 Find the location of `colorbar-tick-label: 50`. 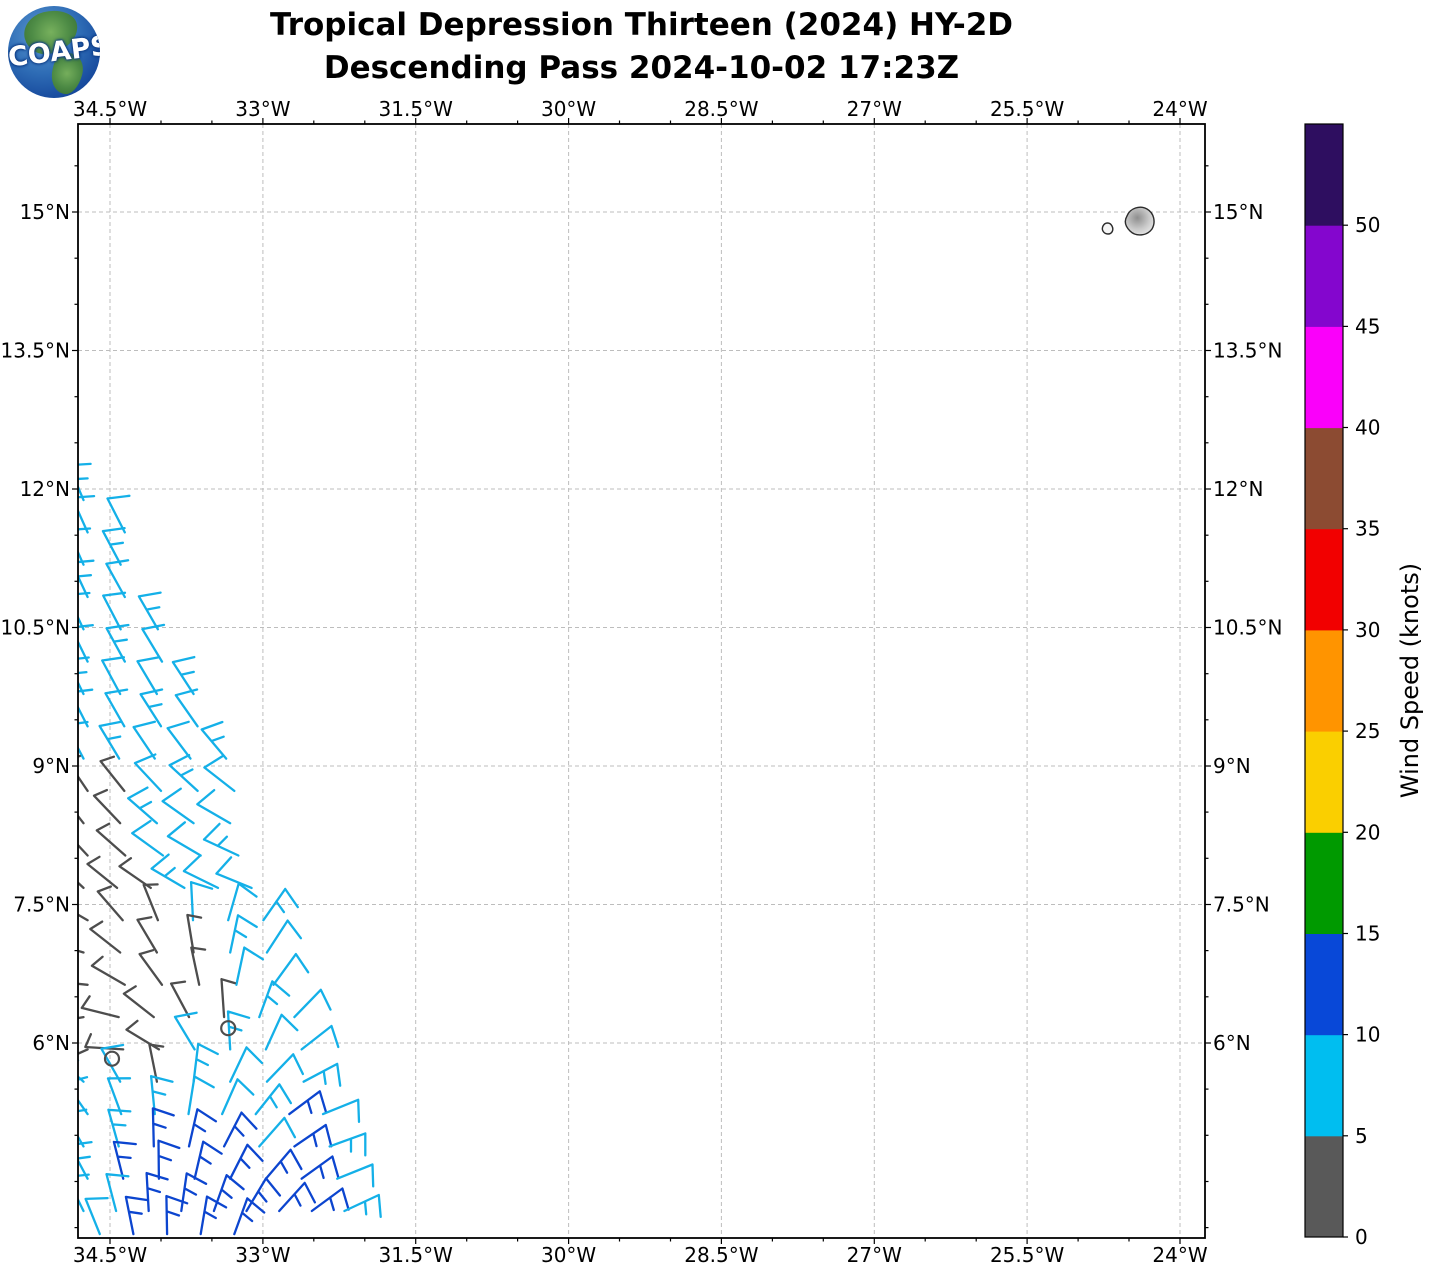

colorbar-tick-label: 50 is located at coordinates (1367, 225).